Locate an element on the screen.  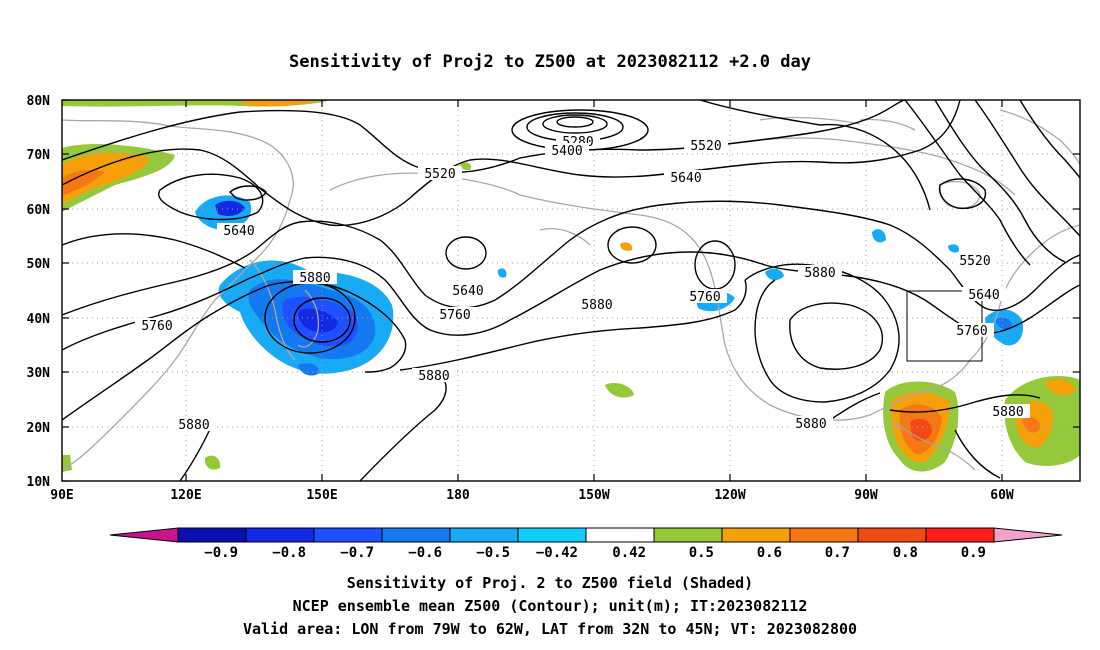
lat-label: 60N is located at coordinates (39, 210).